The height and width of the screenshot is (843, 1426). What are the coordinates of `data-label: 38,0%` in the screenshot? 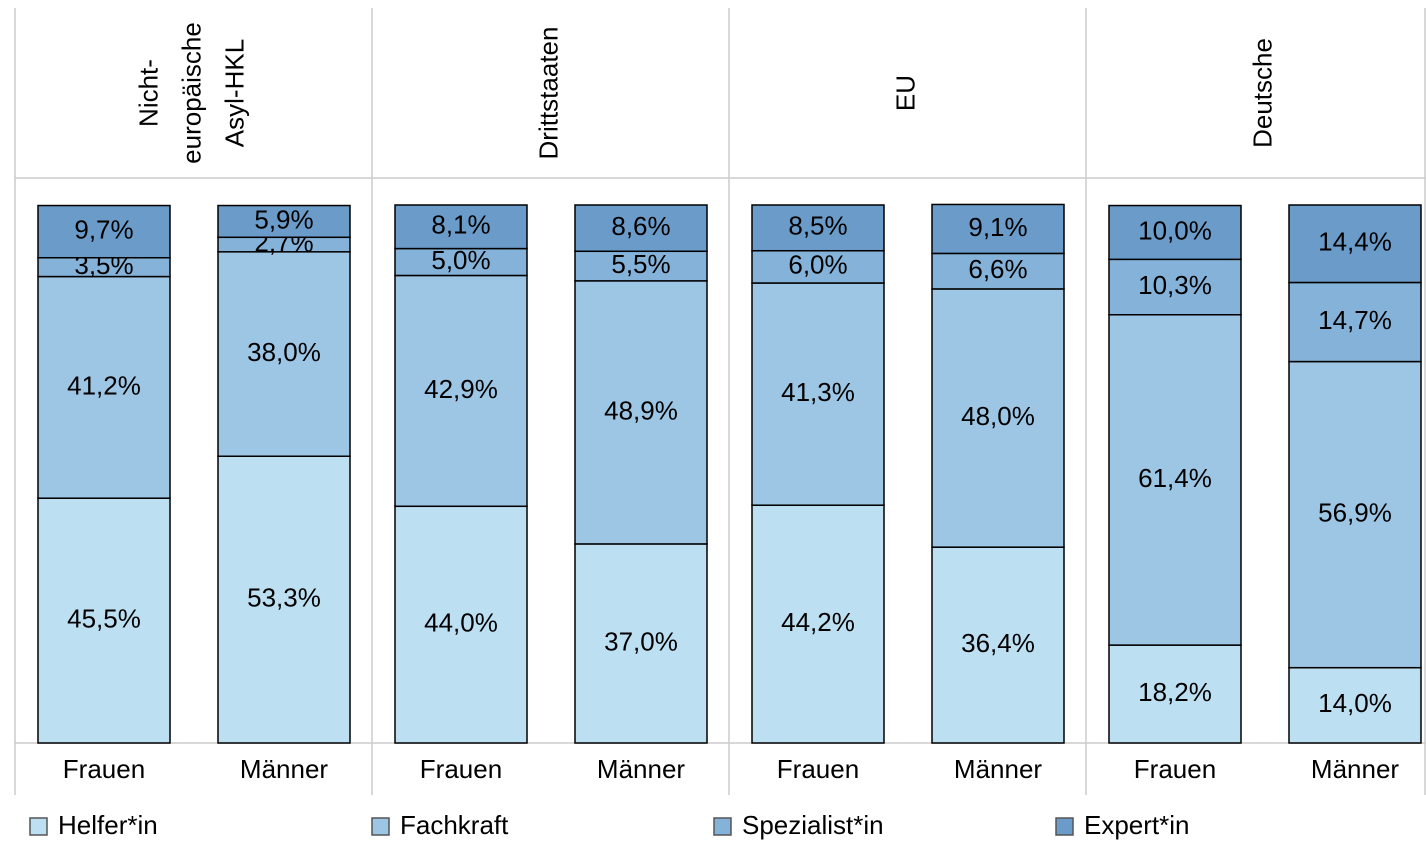 It's located at (284, 352).